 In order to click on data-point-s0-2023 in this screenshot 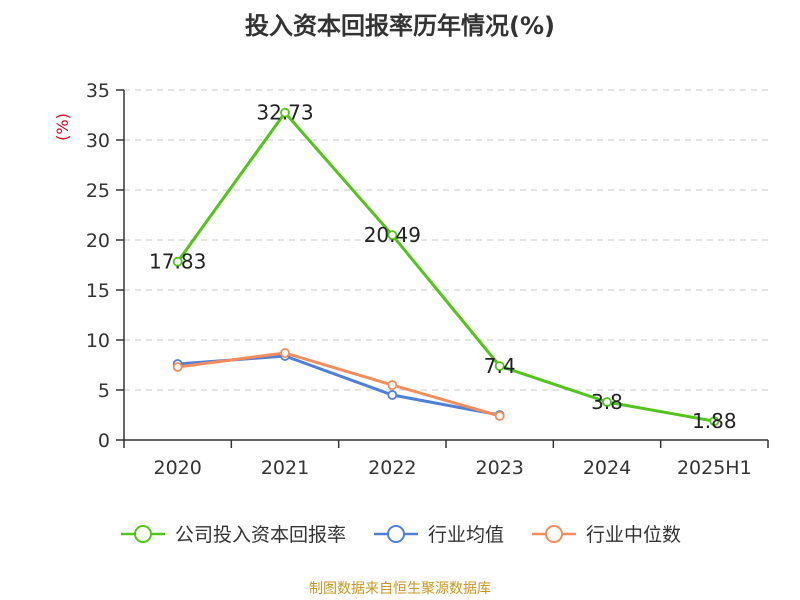, I will do `click(499, 366)`.